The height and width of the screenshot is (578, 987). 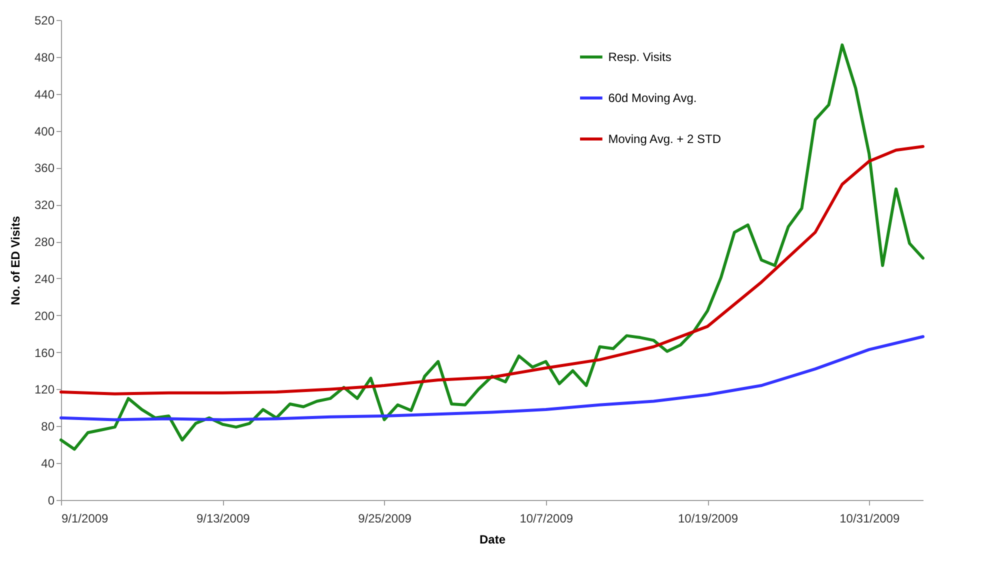 What do you see at coordinates (15, 261) in the screenshot?
I see `y-axis-title: No. of ED Visits` at bounding box center [15, 261].